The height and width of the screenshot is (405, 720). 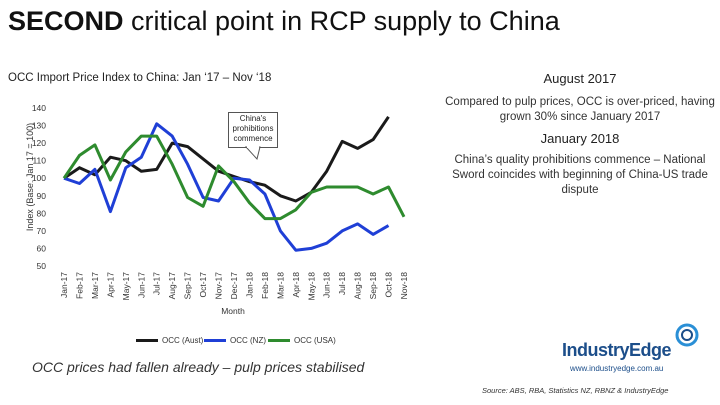 What do you see at coordinates (215, 340) in the screenshot?
I see `legend-swatch-nz` at bounding box center [215, 340].